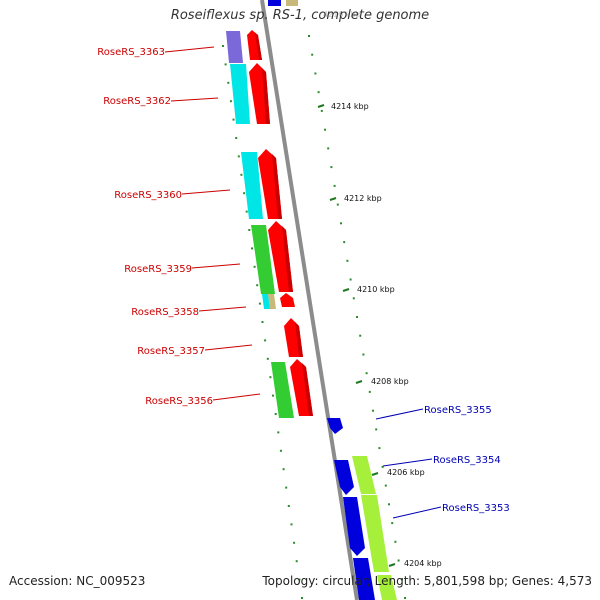 This screenshot has width=600, height=600. Describe the element at coordinates (300, 15) in the screenshot. I see `genome-title: Roseiflexus sp. RS-1, complete genome` at that location.